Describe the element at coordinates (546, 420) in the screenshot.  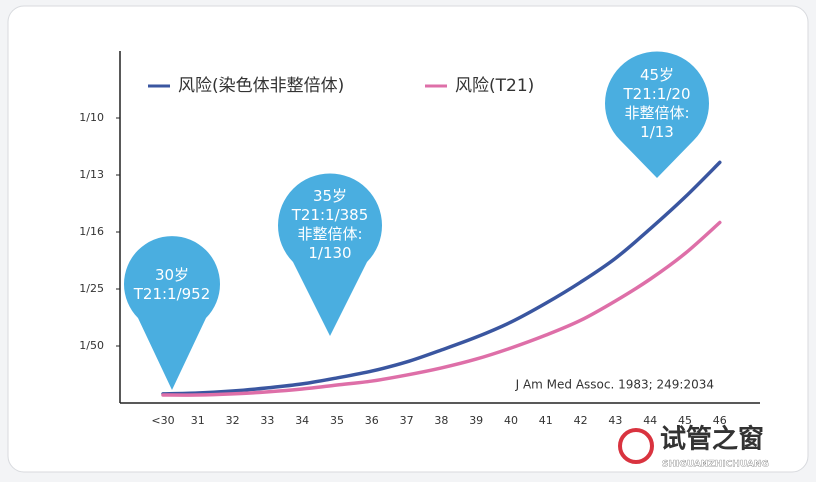
I see `x-tick-label: 41` at that location.